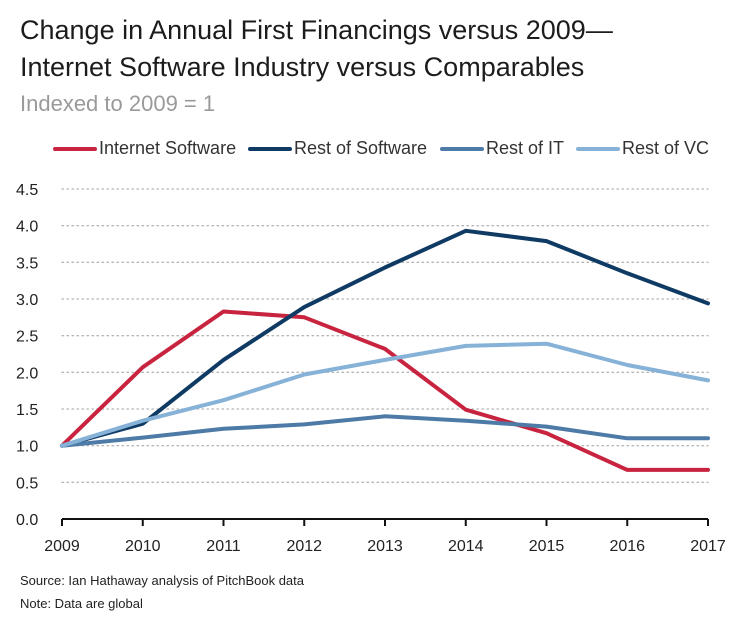  Describe the element at coordinates (27, 263) in the screenshot. I see `y-tick-label: 3.5` at that location.